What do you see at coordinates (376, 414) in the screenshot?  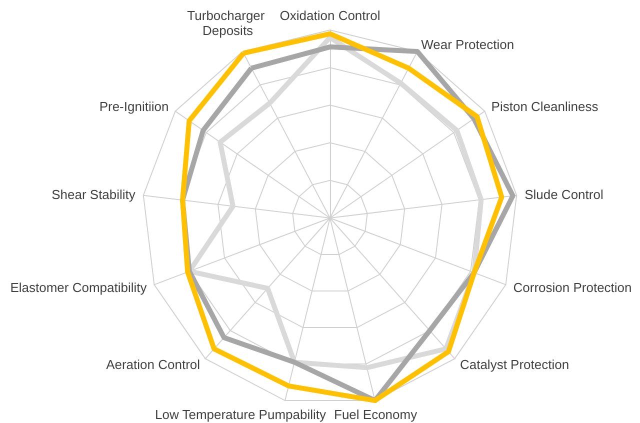 I see `spoke-label: Fuel Economy` at bounding box center [376, 414].